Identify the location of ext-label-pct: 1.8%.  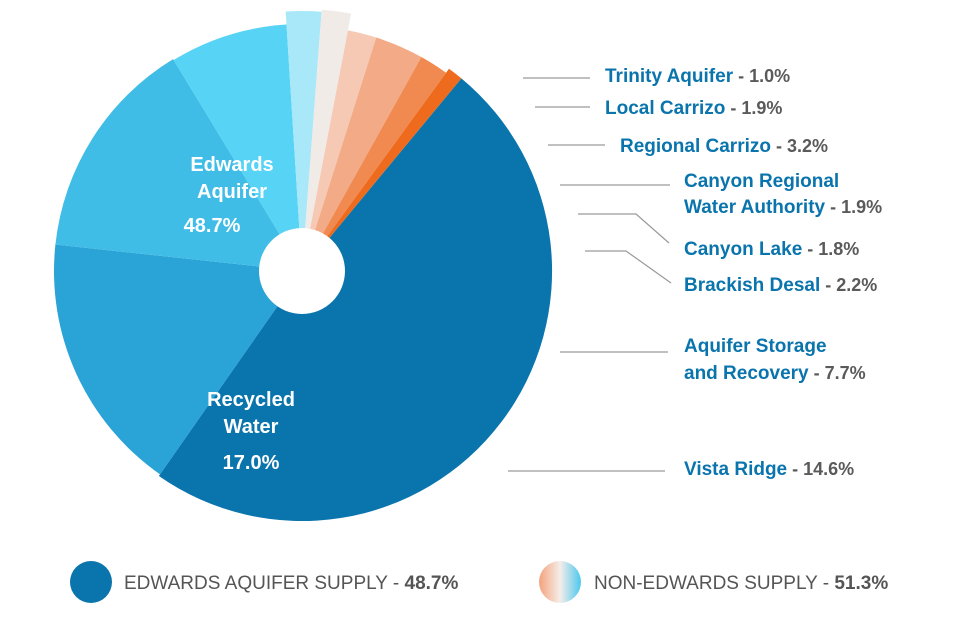
(838, 249).